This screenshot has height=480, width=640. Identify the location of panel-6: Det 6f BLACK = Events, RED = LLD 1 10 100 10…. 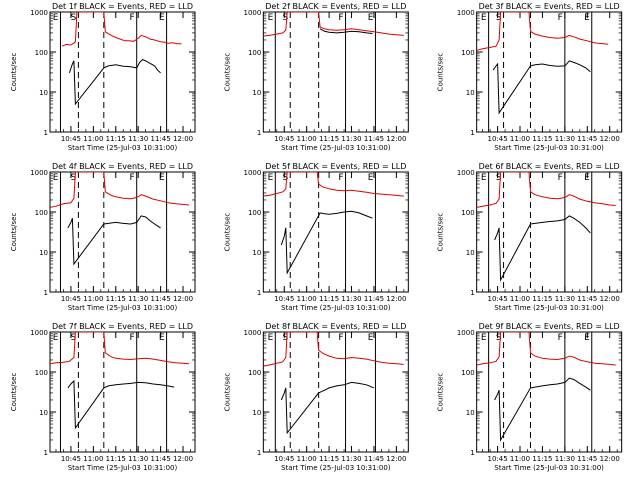
(530, 237).